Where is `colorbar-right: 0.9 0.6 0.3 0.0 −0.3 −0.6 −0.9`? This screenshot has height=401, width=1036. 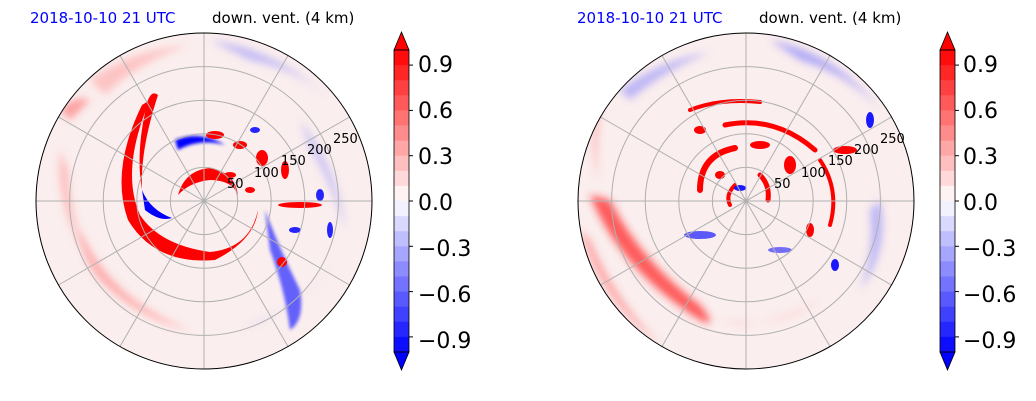 colorbar-right: 0.9 0.6 0.3 0.0 −0.3 −0.6 −0.9 is located at coordinates (977, 201).